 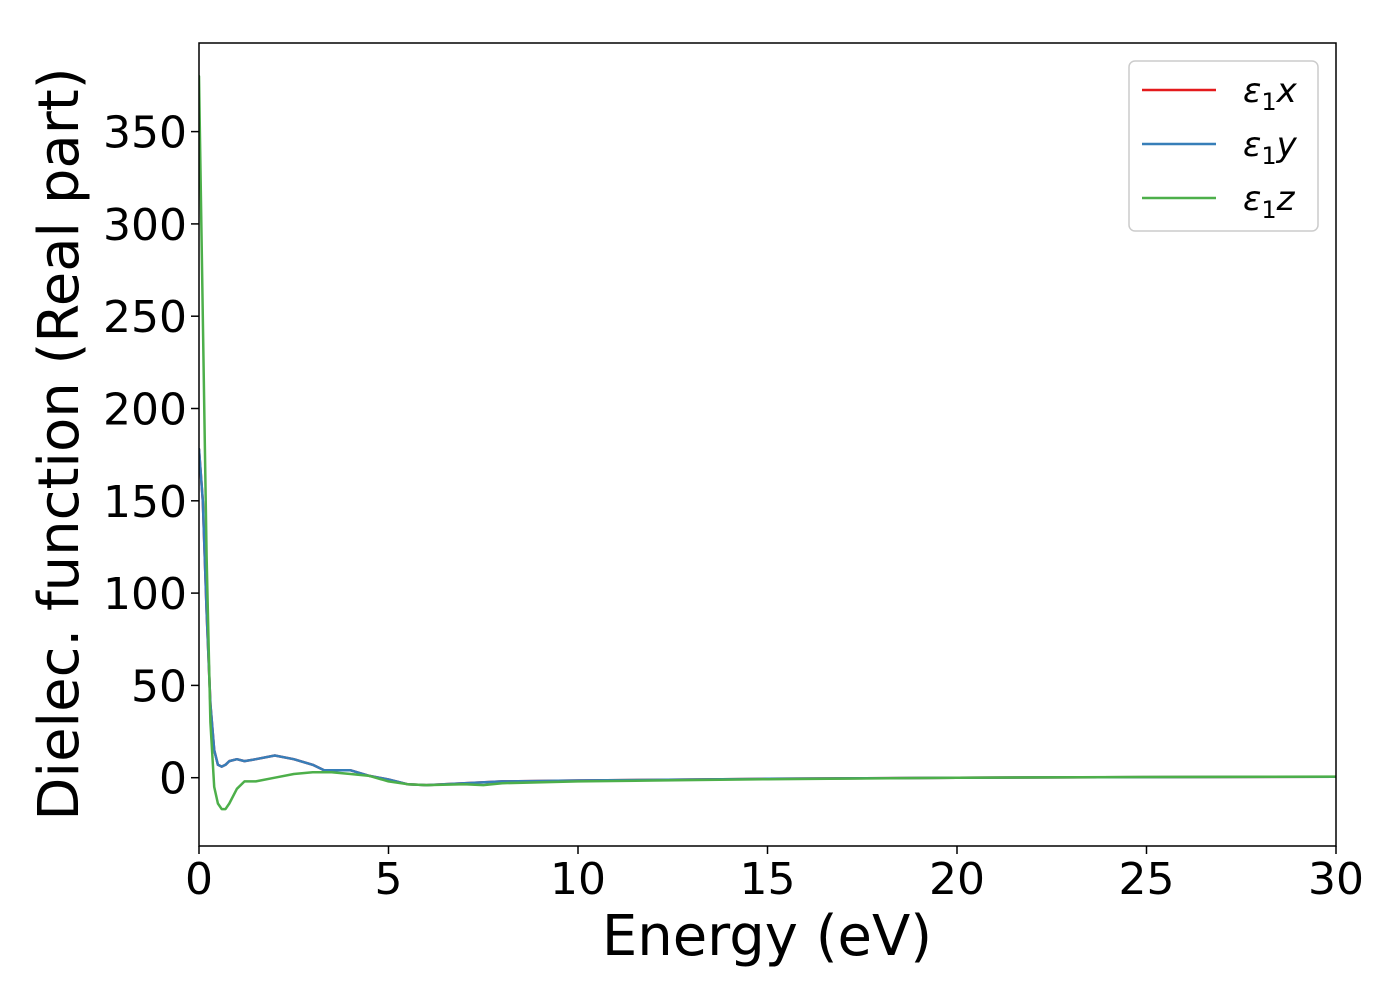 I want to click on x-tick-label-0: 0, so click(x=199, y=879).